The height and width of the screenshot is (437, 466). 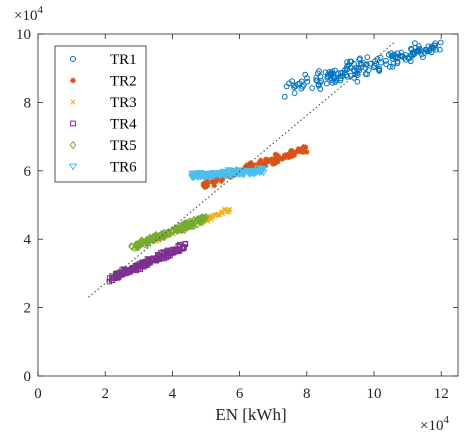 I want to click on x-tick-label: 6, so click(x=240, y=394).